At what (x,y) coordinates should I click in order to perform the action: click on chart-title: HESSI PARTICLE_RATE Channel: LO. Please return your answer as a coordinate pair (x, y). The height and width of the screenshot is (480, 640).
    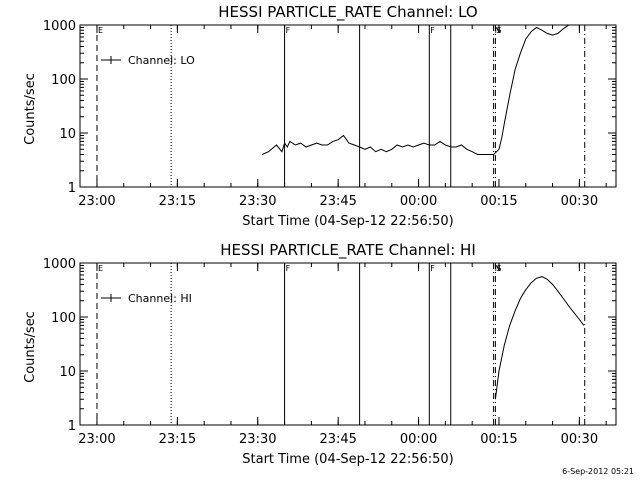
    Looking at the image, I should click on (347, 12).